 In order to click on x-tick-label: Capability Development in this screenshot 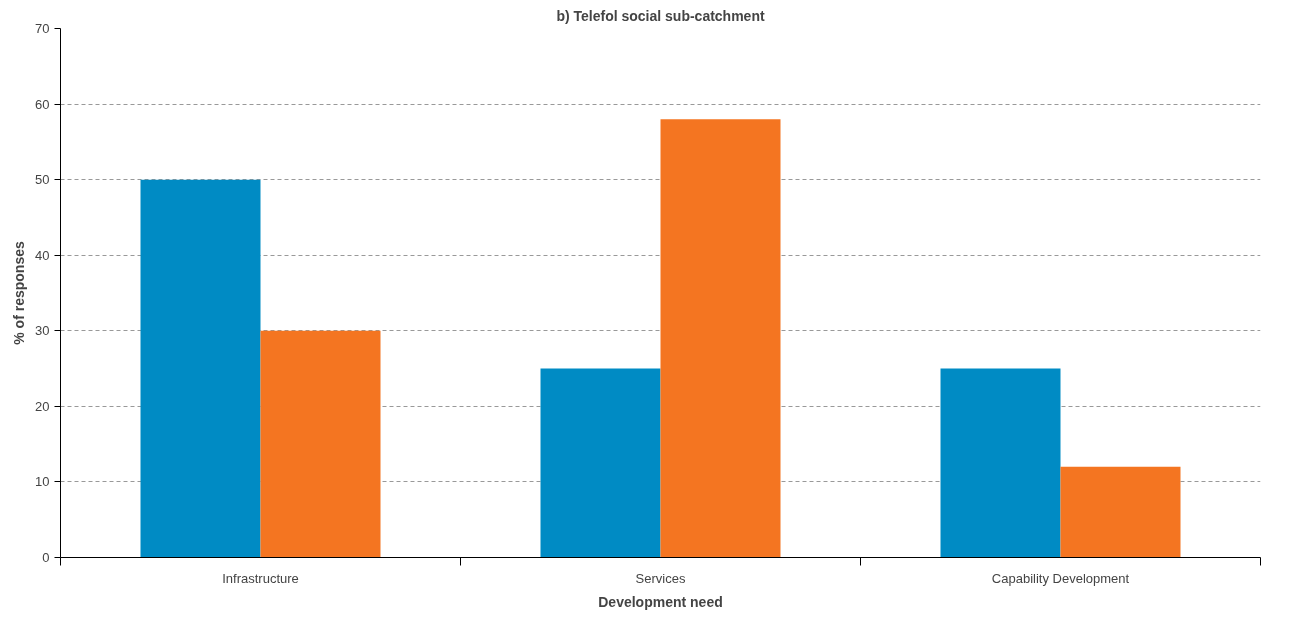, I will do `click(1060, 578)`.